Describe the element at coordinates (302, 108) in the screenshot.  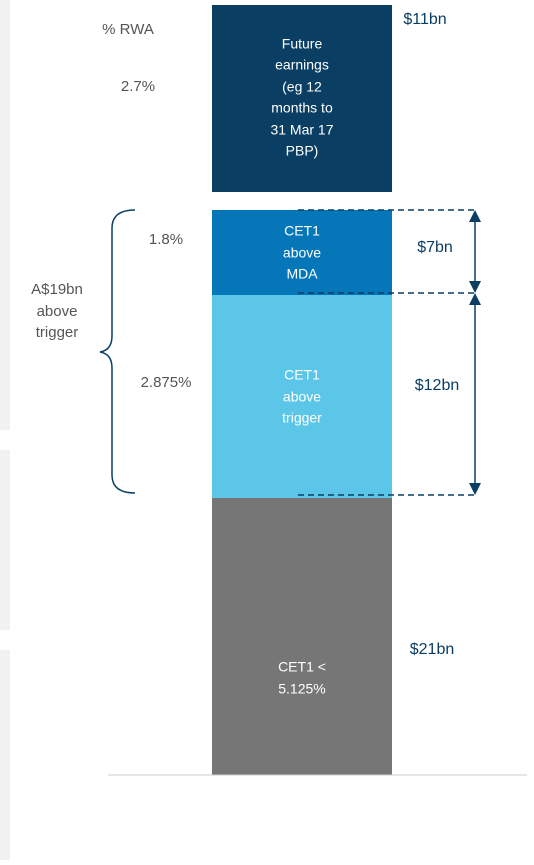
I see `segment-text: months to` at that location.